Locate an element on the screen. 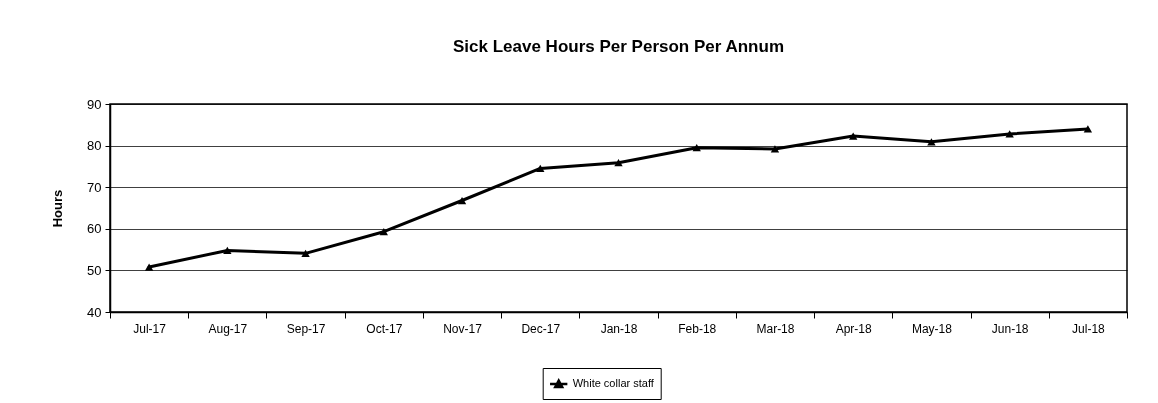 The height and width of the screenshot is (403, 1158). x-tick-label: Apr-18 is located at coordinates (854, 328).